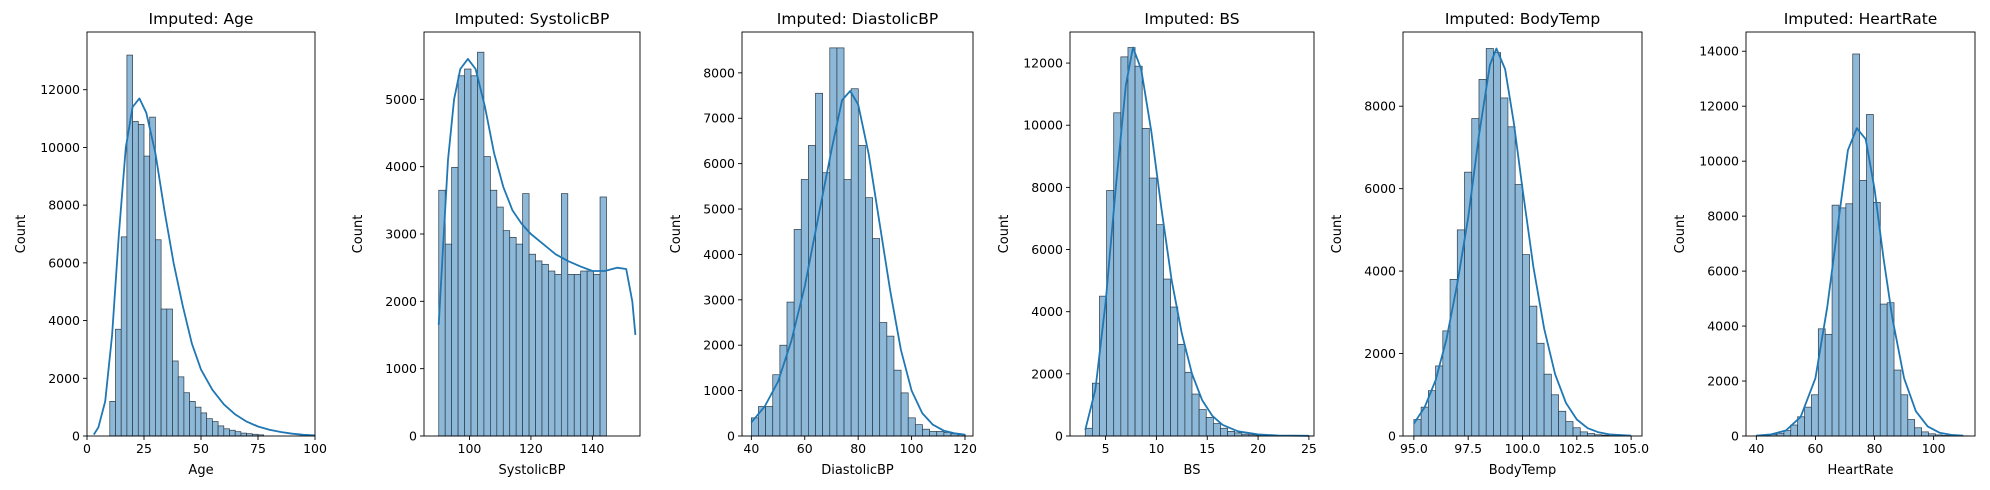  I want to click on x-tick-label: 95.0, so click(1414, 448).